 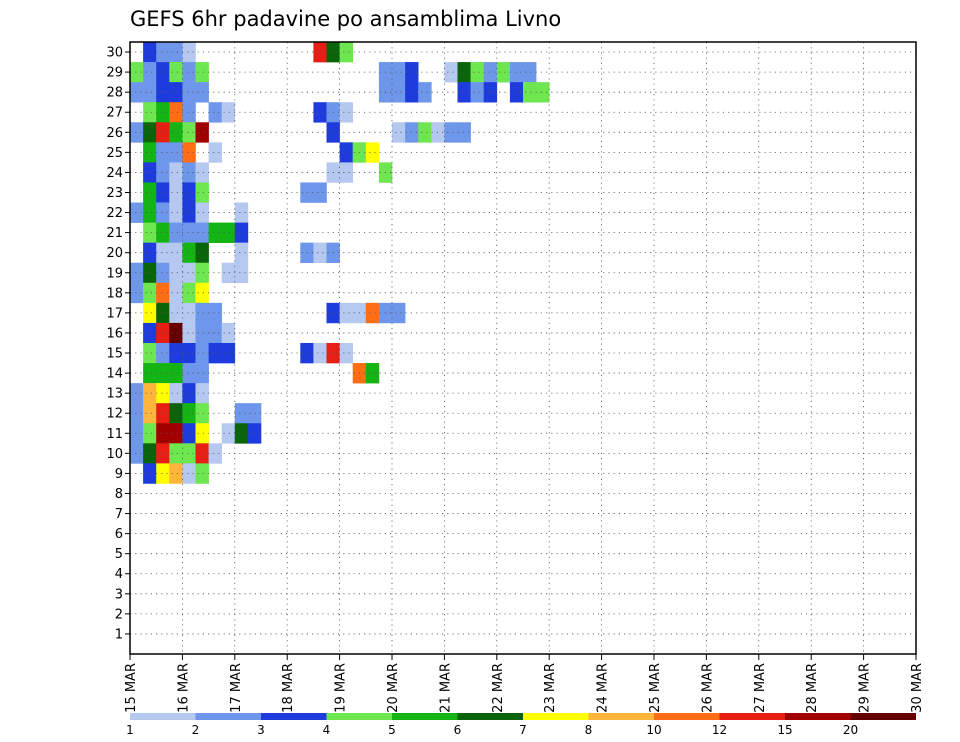 What do you see at coordinates (114, 193) in the screenshot?
I see `y-tick-label: 23` at bounding box center [114, 193].